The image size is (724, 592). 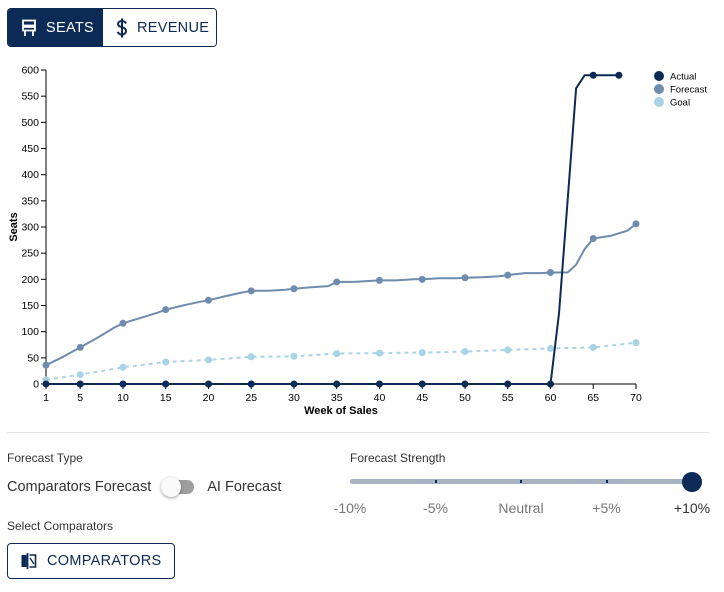 I want to click on y-tick-label: 150, so click(x=30, y=306).